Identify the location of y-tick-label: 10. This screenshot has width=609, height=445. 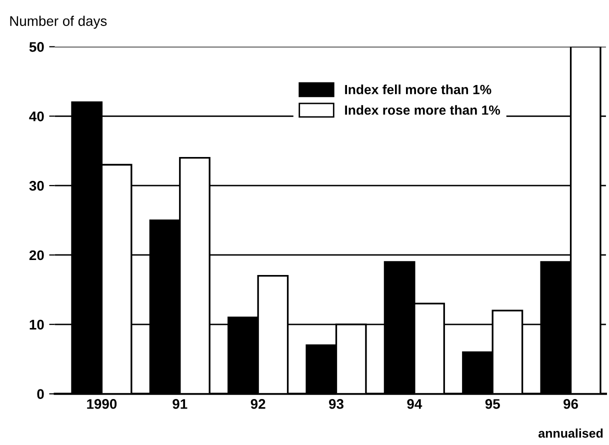
(37, 325).